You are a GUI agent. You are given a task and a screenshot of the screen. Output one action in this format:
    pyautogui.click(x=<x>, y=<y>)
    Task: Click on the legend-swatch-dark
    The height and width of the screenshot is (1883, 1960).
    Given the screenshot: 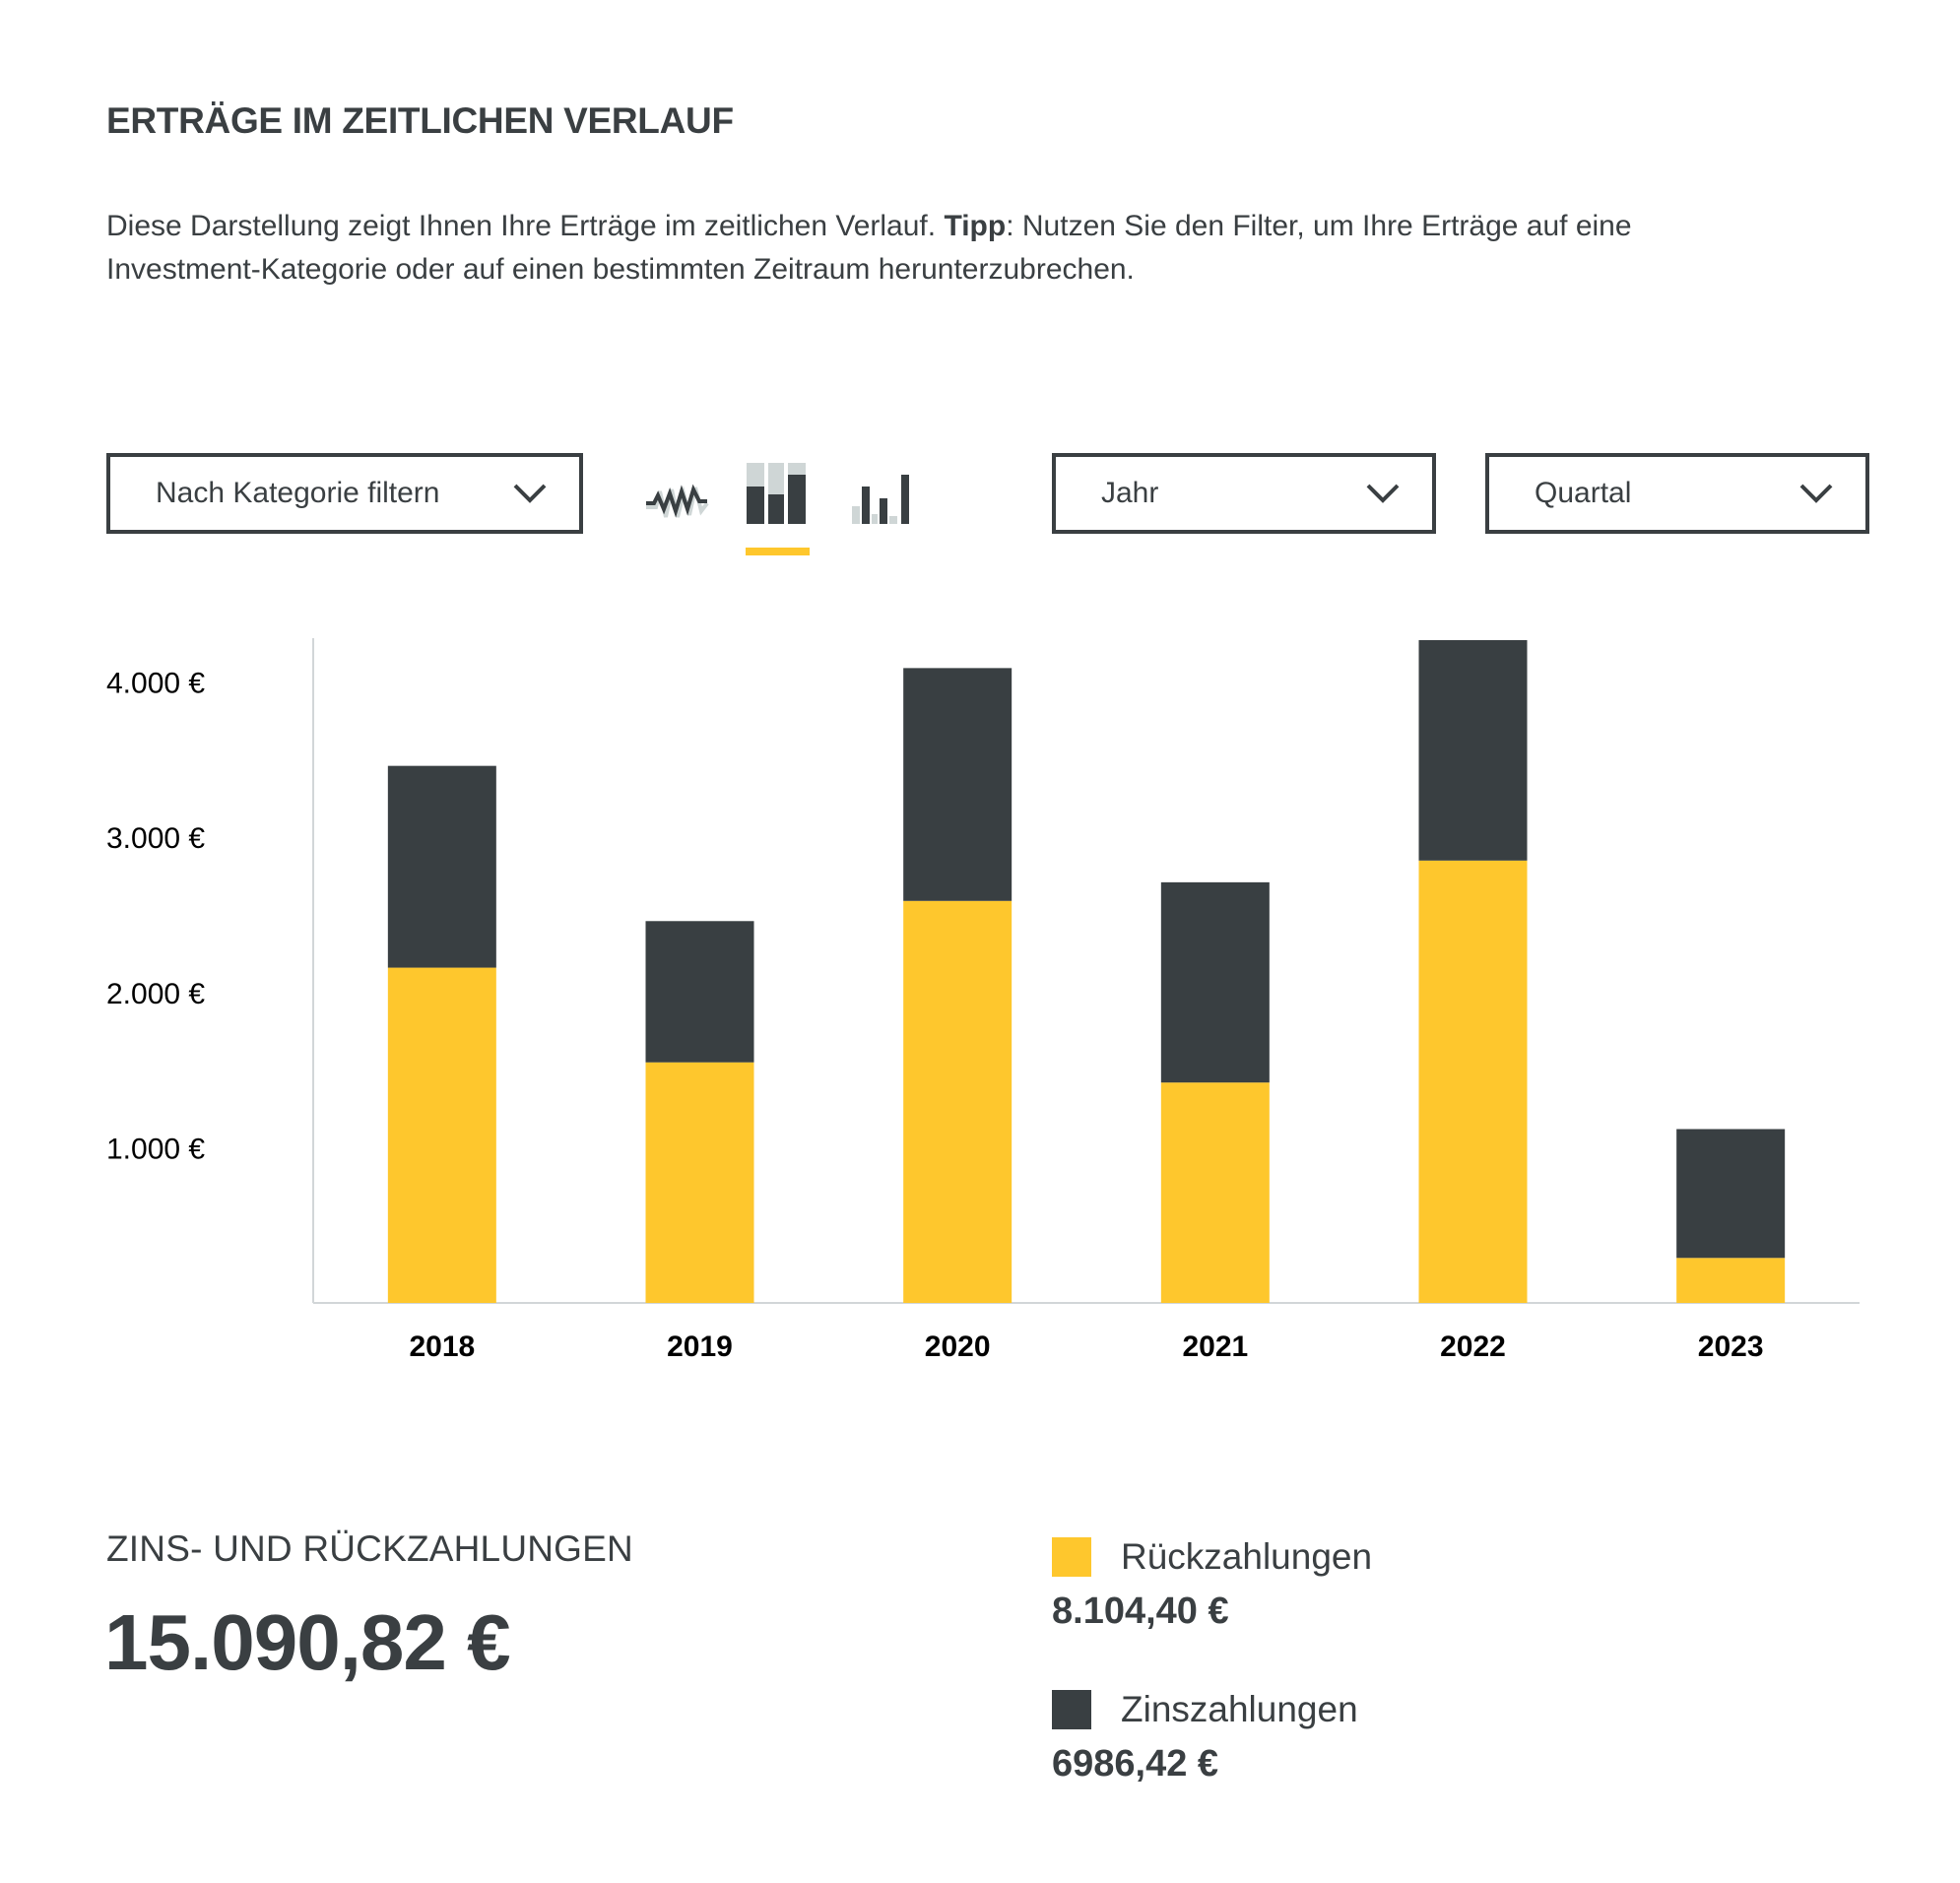 What is the action you would take?
    pyautogui.click(x=1071, y=1710)
    